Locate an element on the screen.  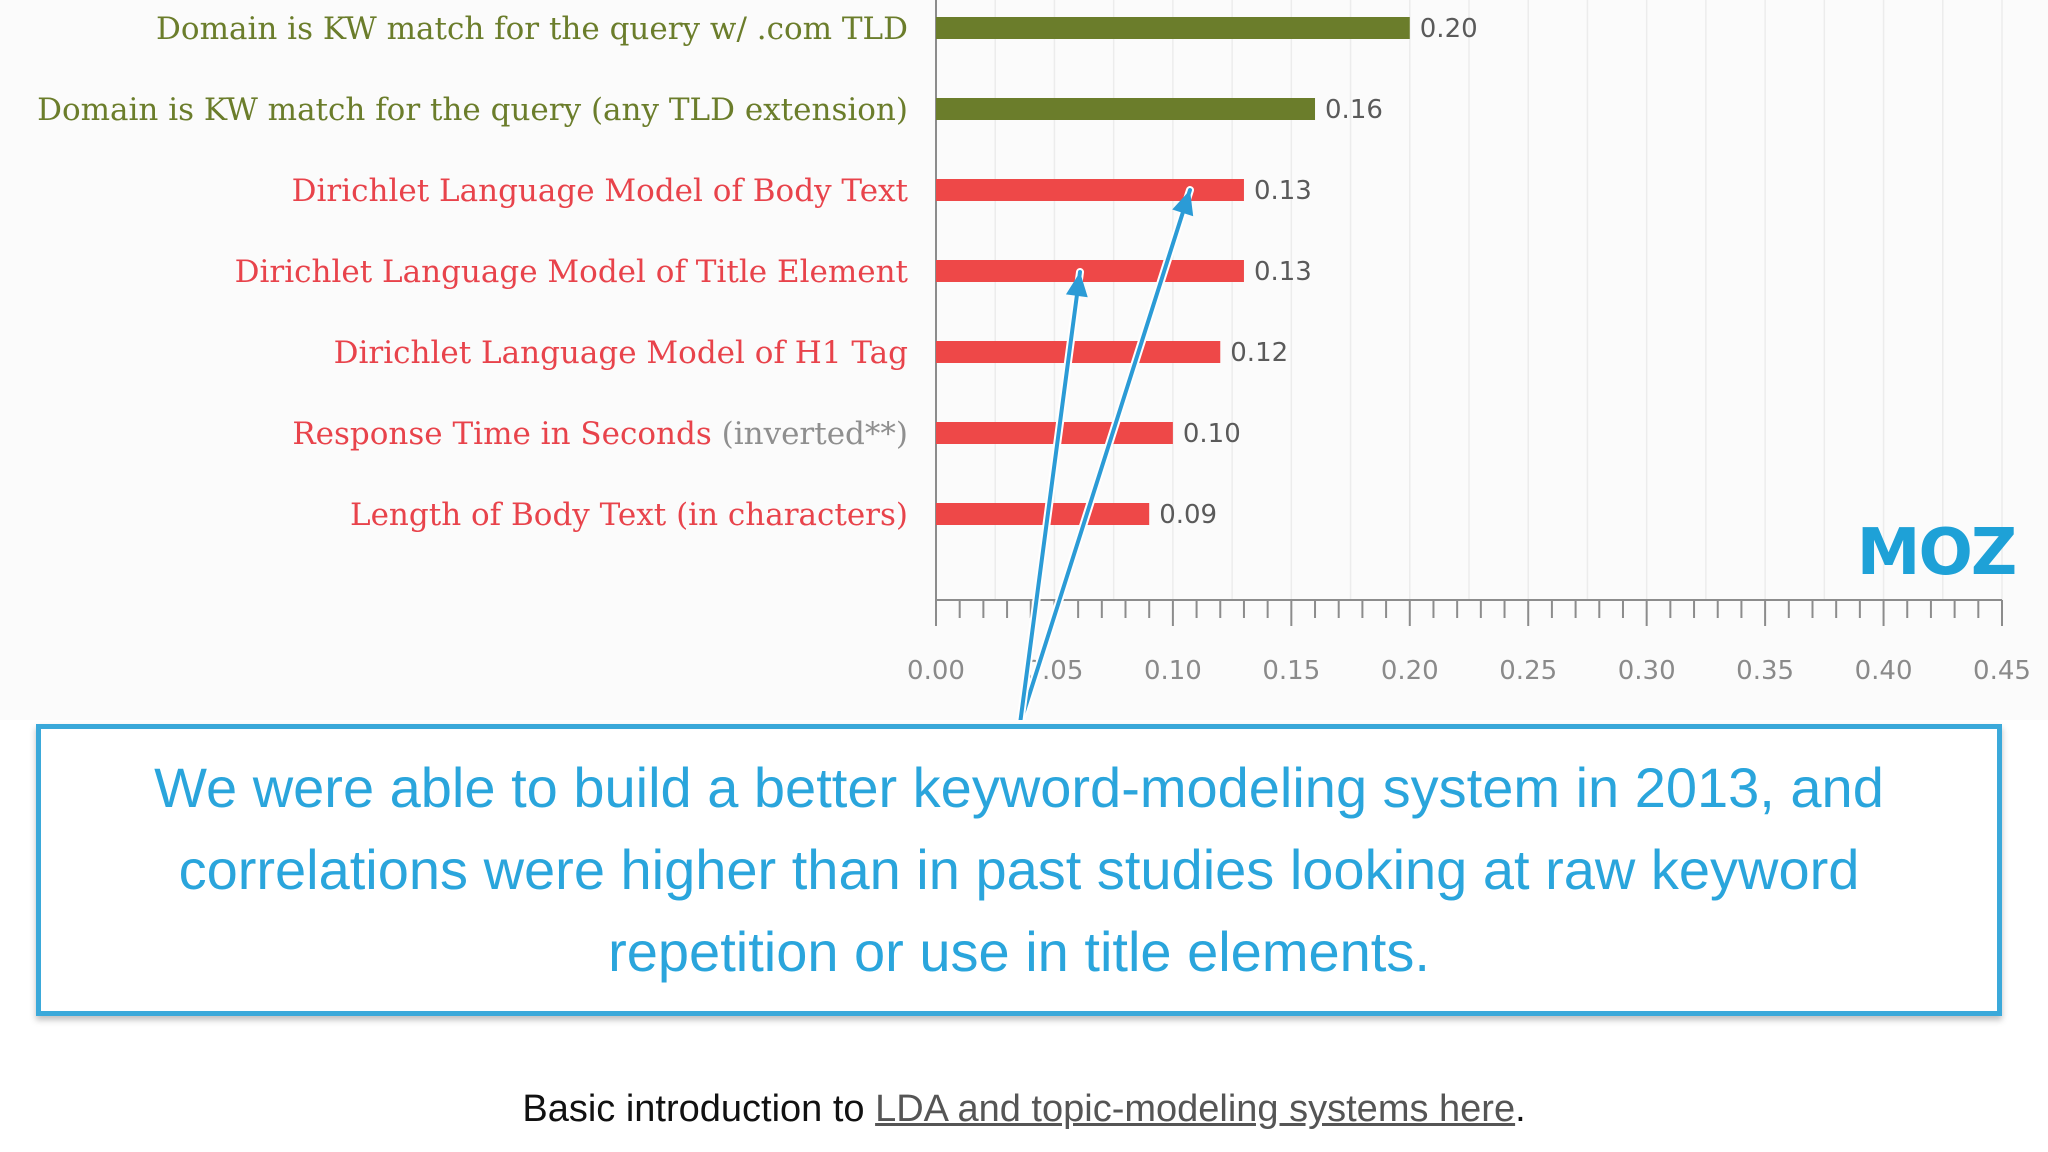
category-label: Dirichlet Language Model of Body Text is located at coordinates (600, 191).